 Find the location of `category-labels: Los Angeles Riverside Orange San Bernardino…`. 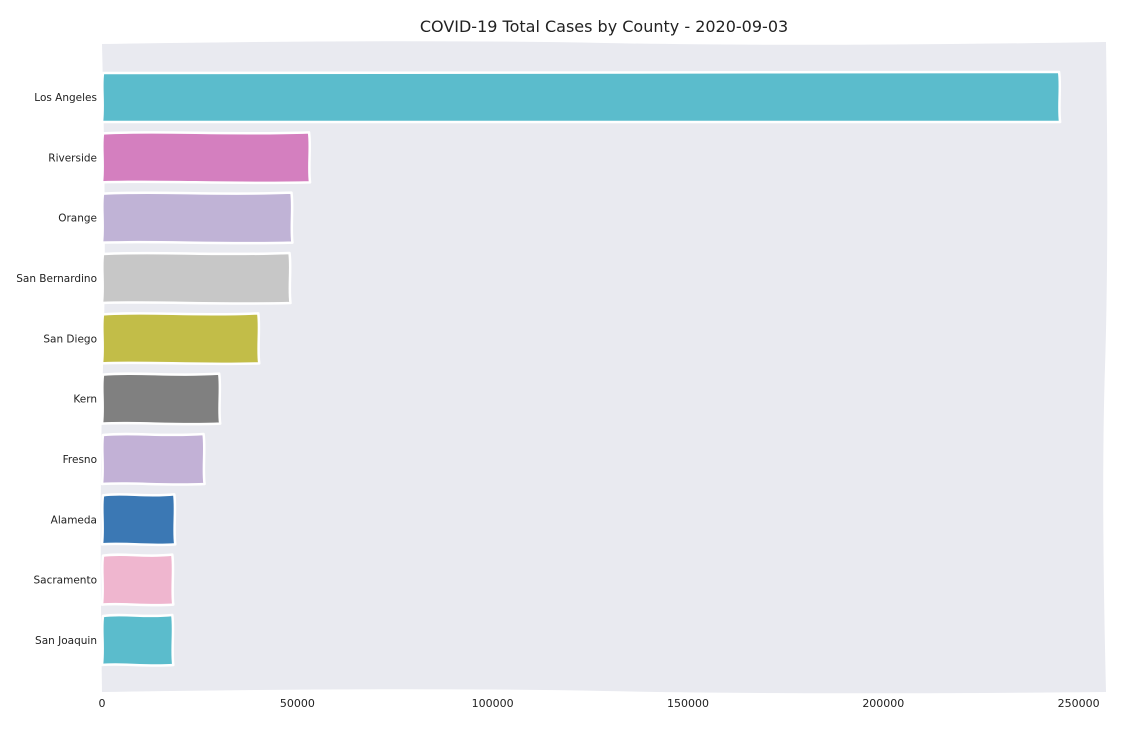

category-labels: Los Angeles Riverside Orange San Bernardino… is located at coordinates (56, 369).